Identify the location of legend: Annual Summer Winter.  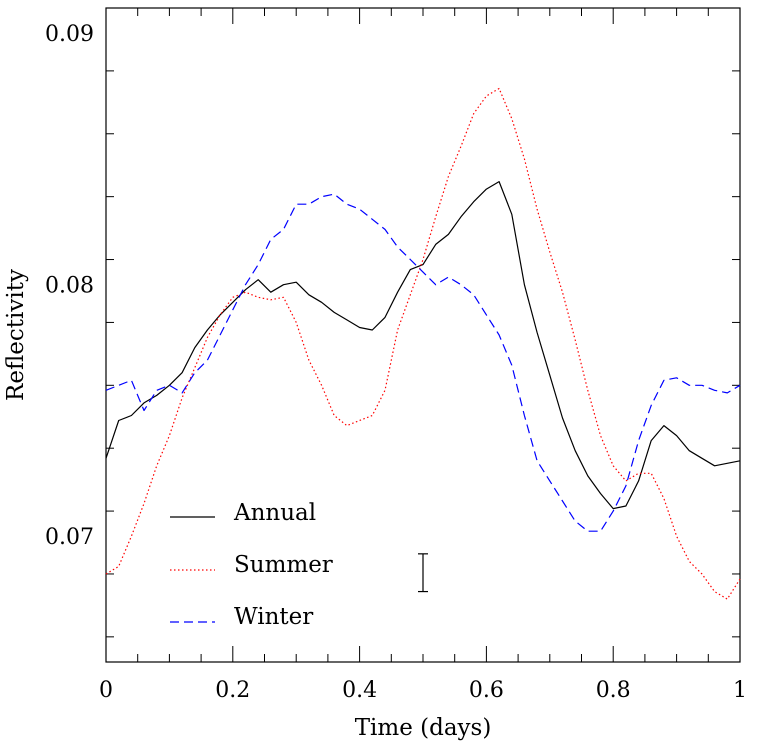
(251, 565).